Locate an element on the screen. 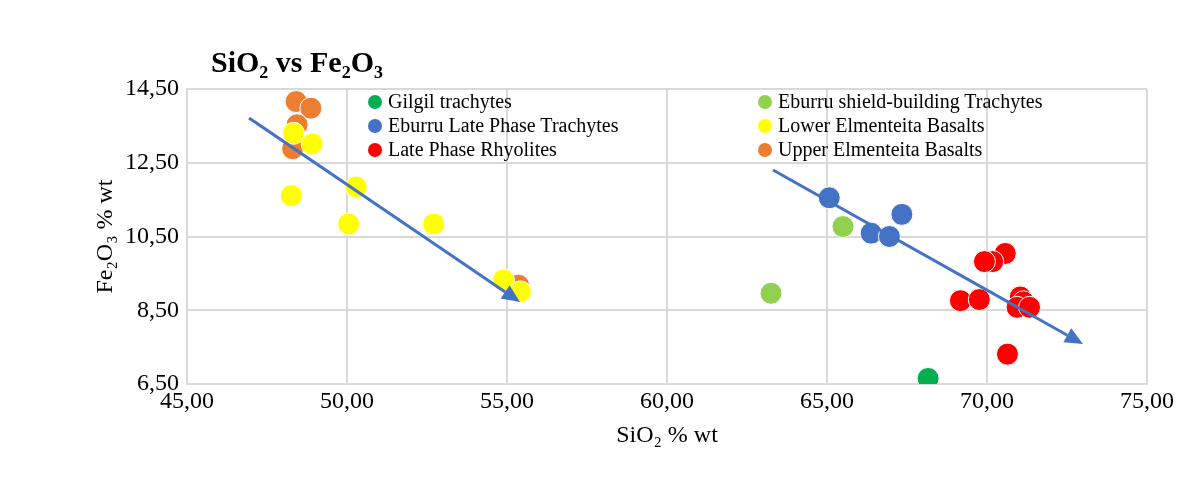 Image resolution: width=1184 pixels, height=479 pixels. legend-label: Lower Elmenteita Basalts is located at coordinates (881, 125).